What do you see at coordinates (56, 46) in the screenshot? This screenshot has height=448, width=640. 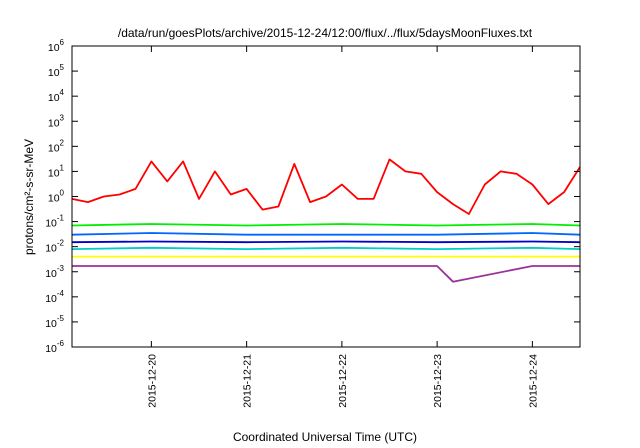 I see `y-tick-label: 10⁶` at bounding box center [56, 46].